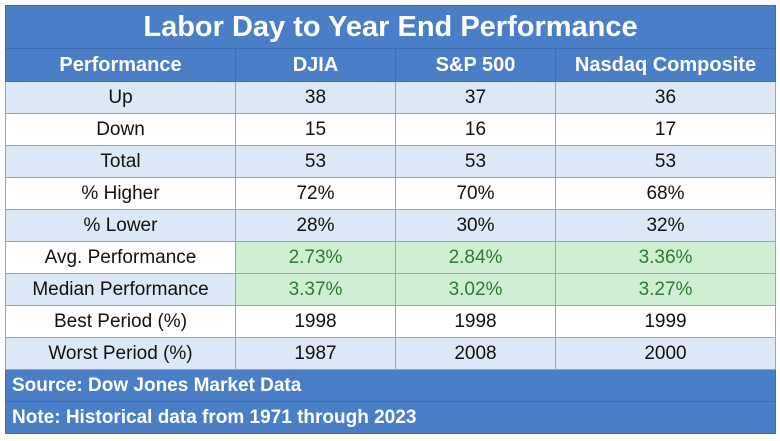  I want to click on table-cell: 28%, so click(315, 225).